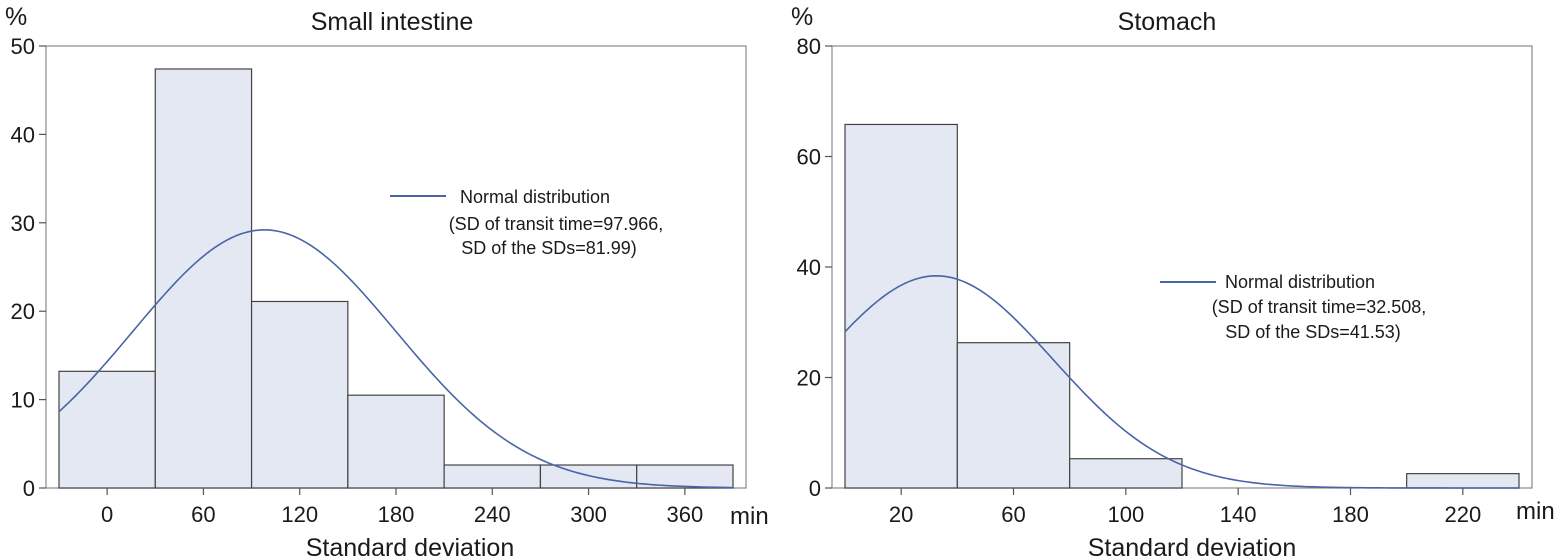 Image resolution: width=1565 pixels, height=560 pixels. What do you see at coordinates (23, 223) in the screenshot?
I see `y-tick-label: 30` at bounding box center [23, 223].